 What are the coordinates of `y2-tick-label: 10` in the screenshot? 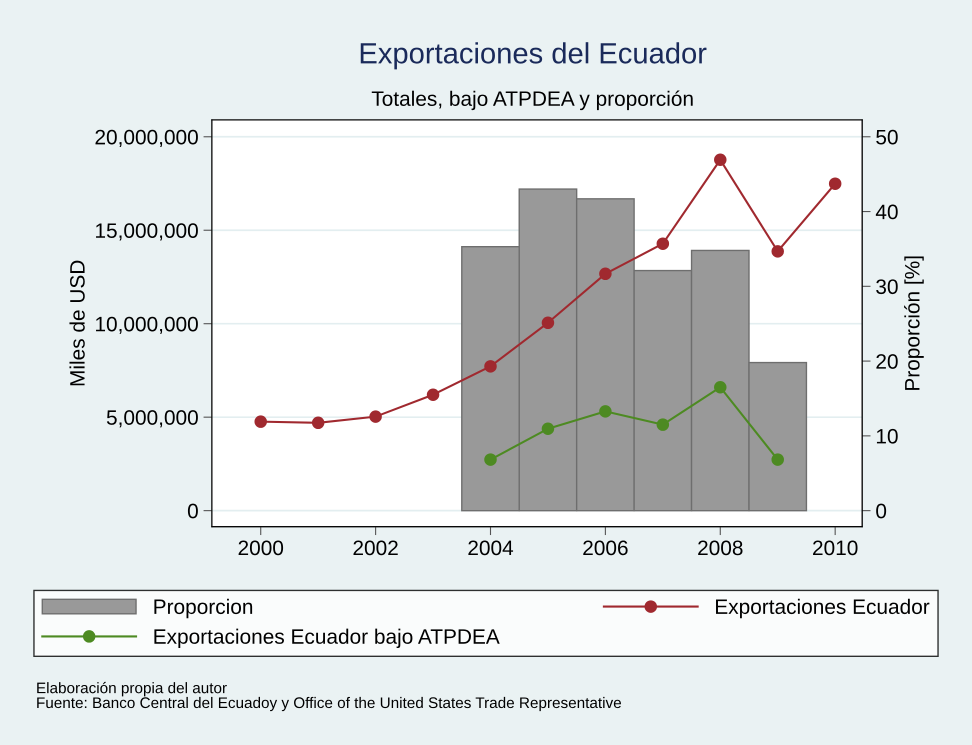 It's located at (887, 436).